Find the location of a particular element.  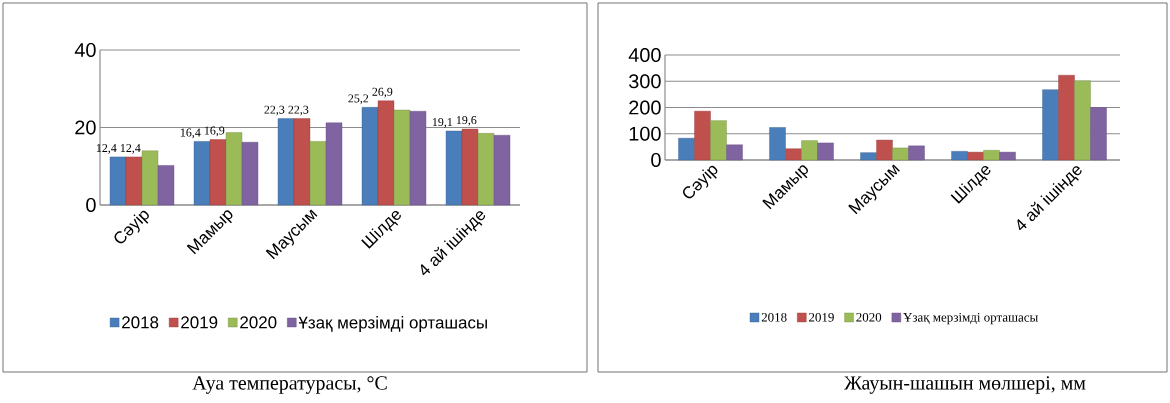

y-tick-label: 100 is located at coordinates (645, 133).